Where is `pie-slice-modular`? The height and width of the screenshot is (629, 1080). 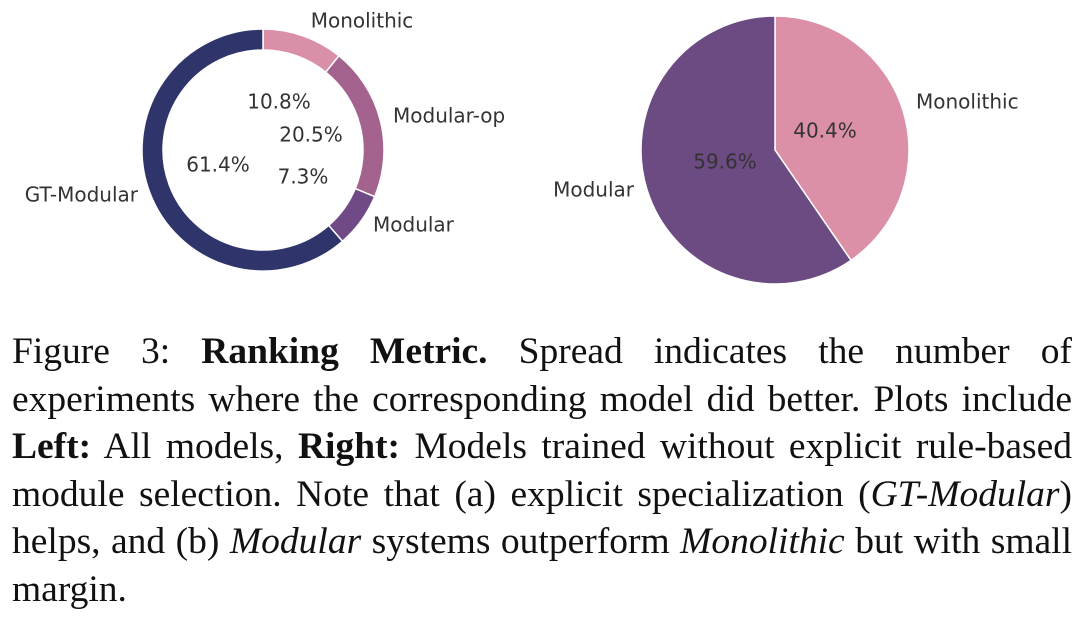
pie-slice-modular is located at coordinates (746, 150).